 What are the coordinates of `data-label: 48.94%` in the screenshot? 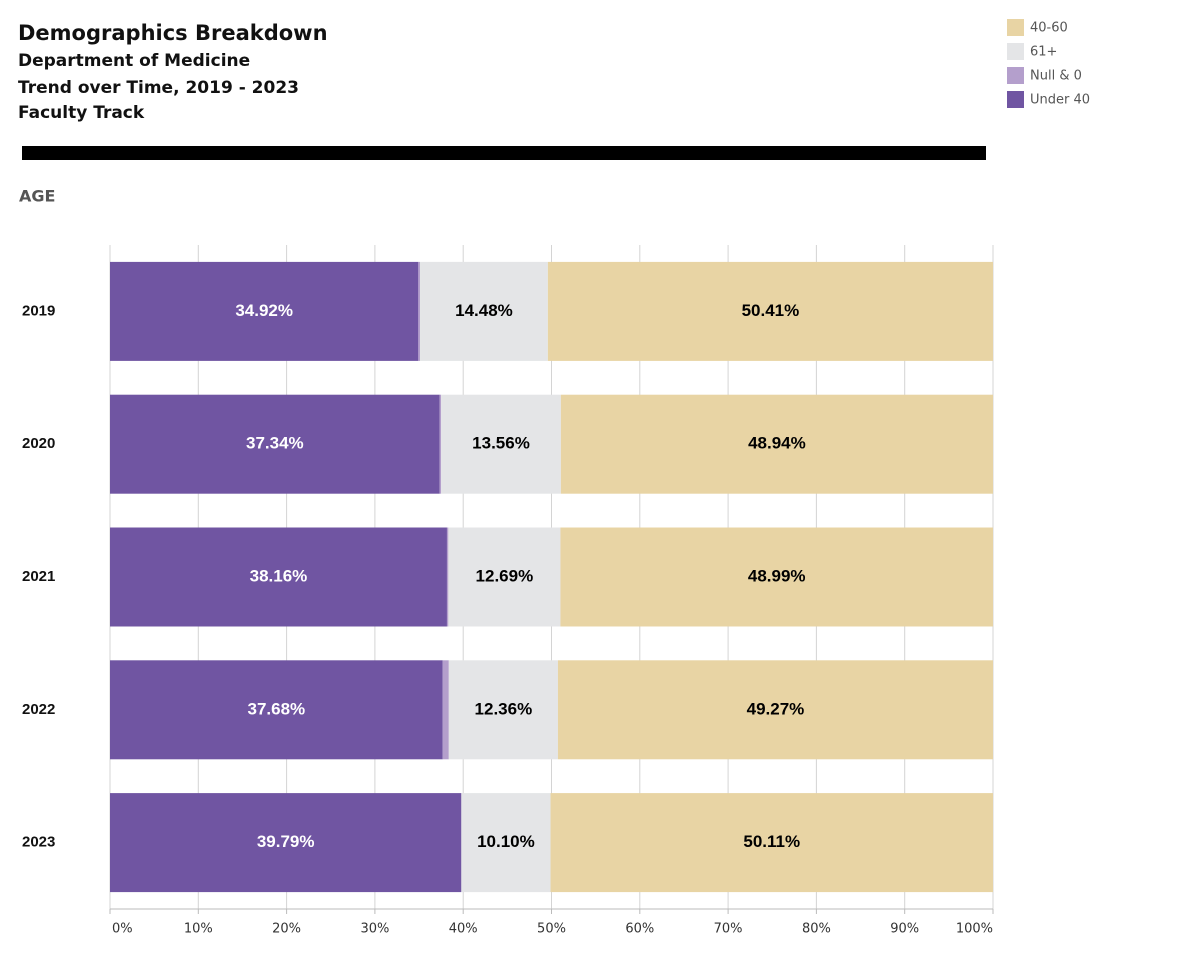 It's located at (777, 443).